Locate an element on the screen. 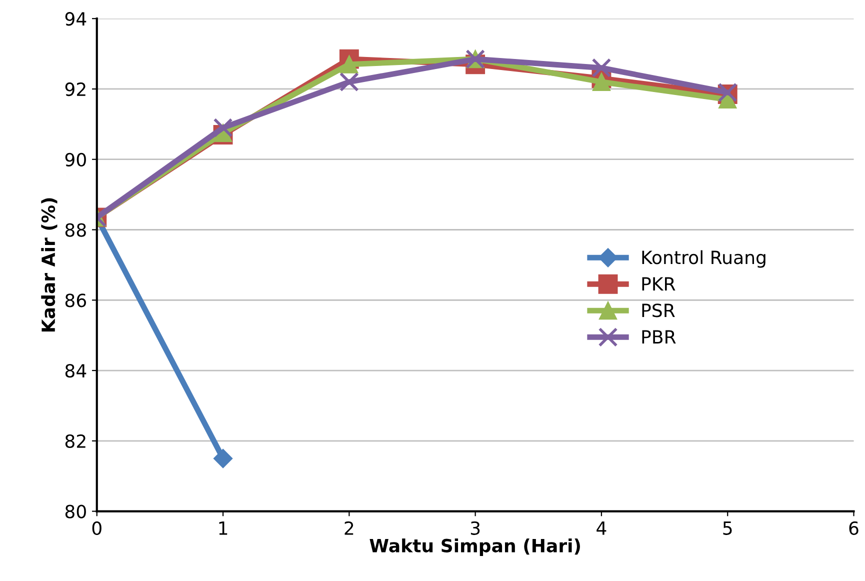 The image size is (865, 581). x-tick-label: 3 is located at coordinates (475, 528).